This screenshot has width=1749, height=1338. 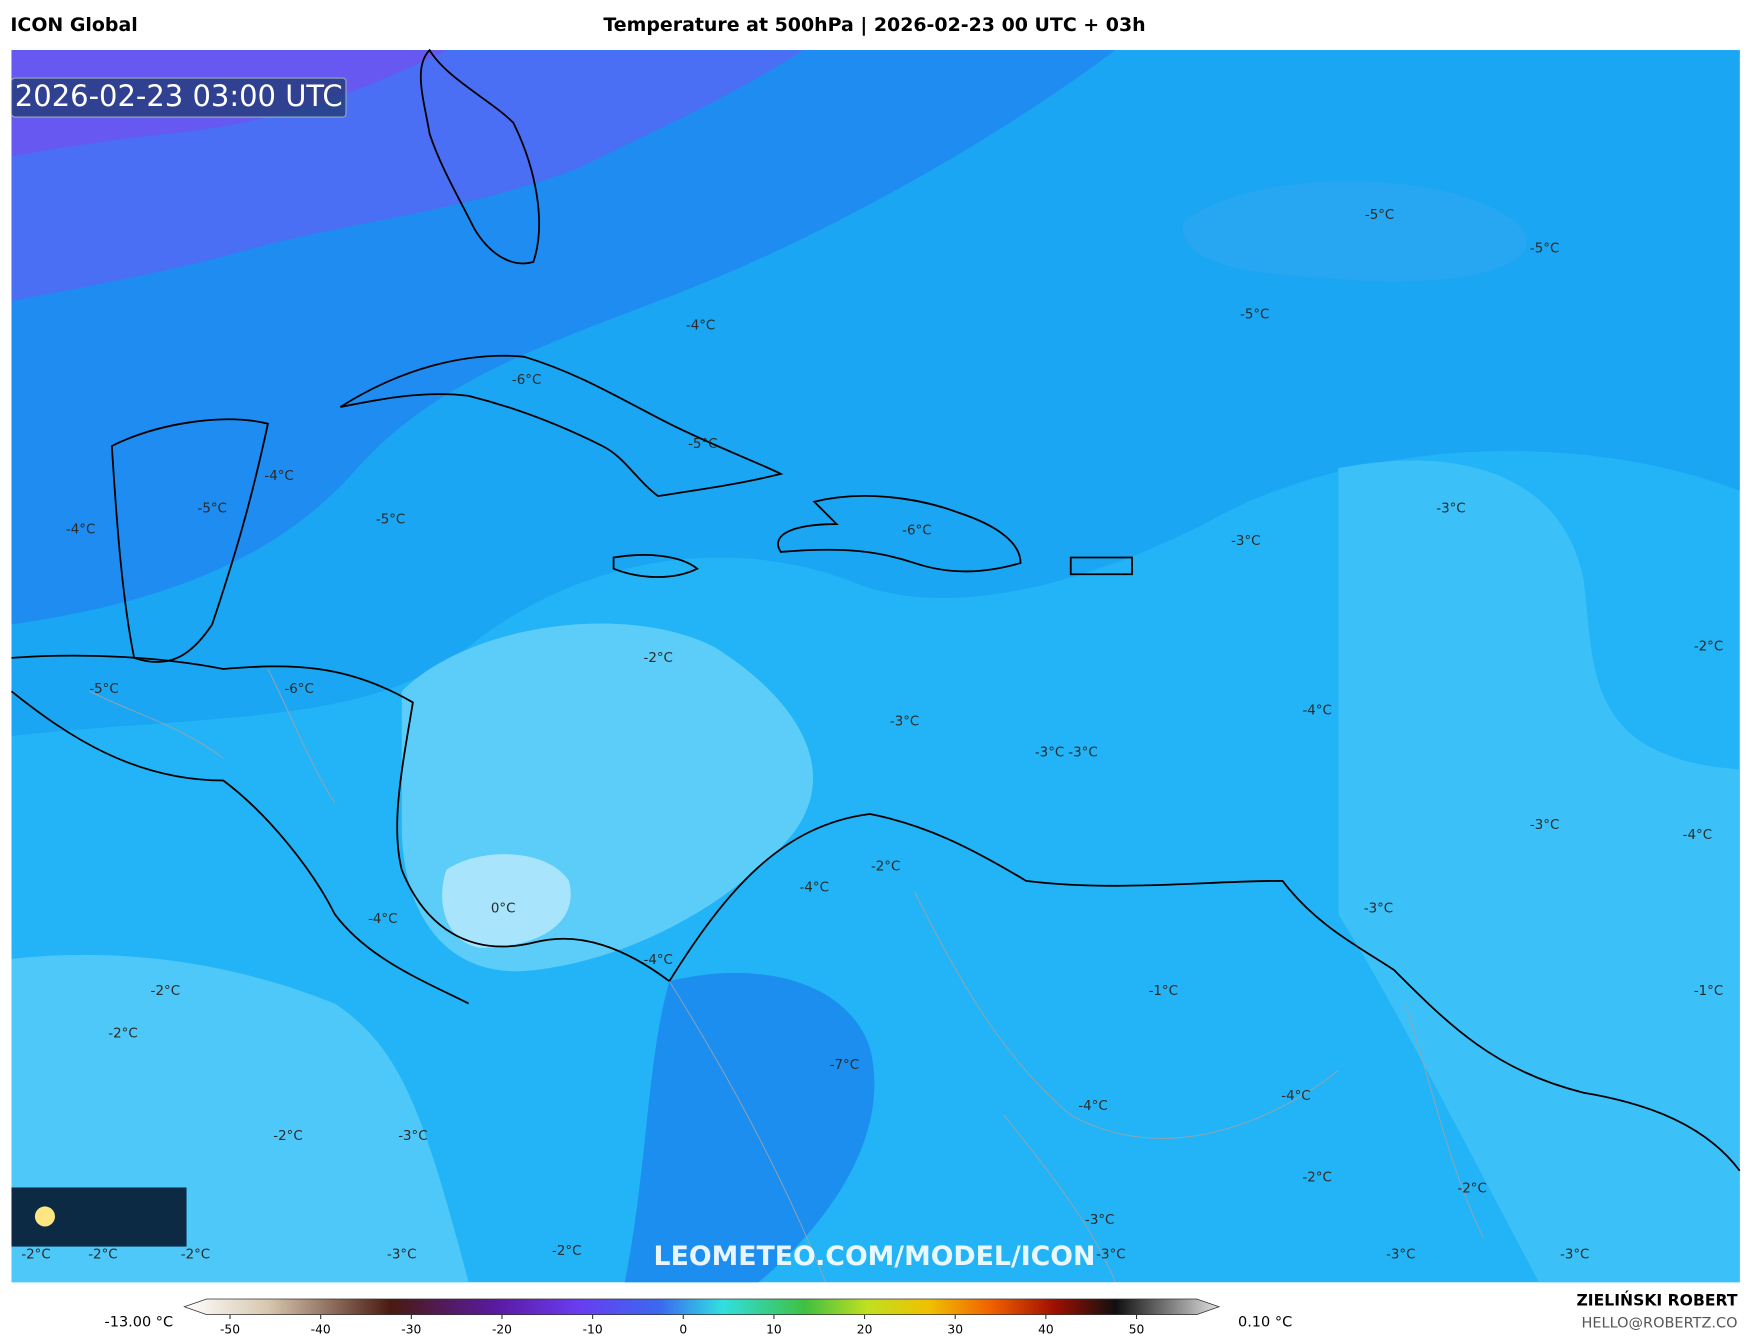 I want to click on colorbar-tick-label: 40, so click(x=1046, y=1330).